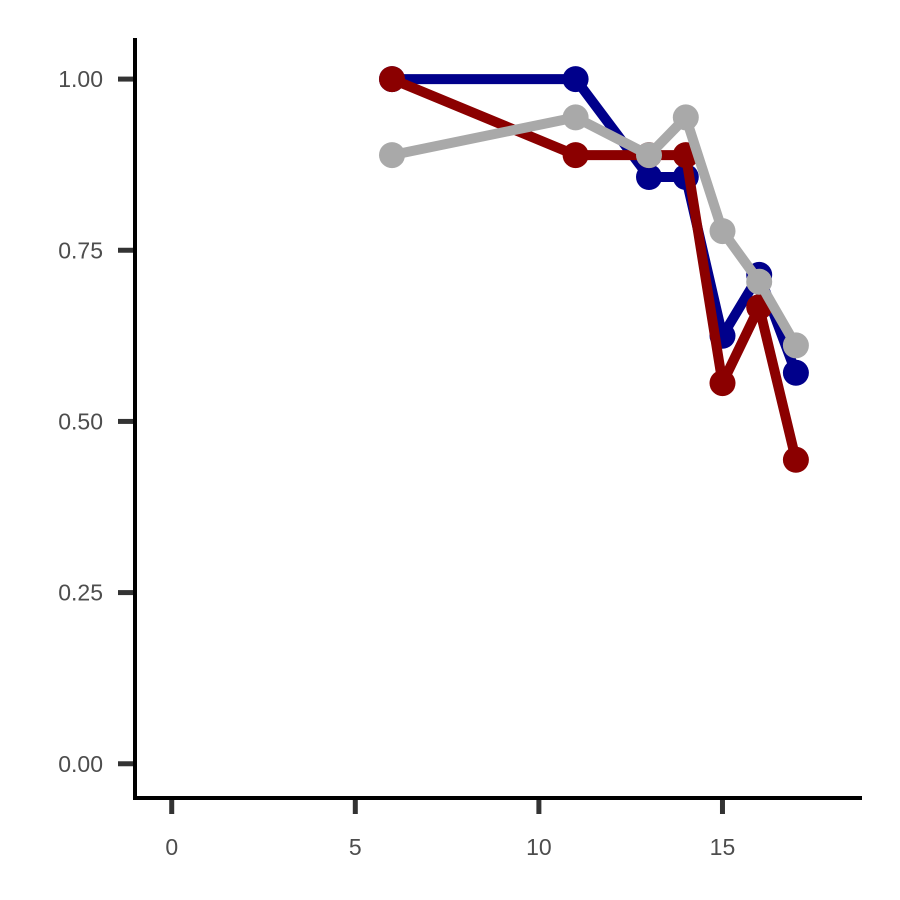  Describe the element at coordinates (723, 847) in the screenshot. I see `x-tick-label: 15` at that location.